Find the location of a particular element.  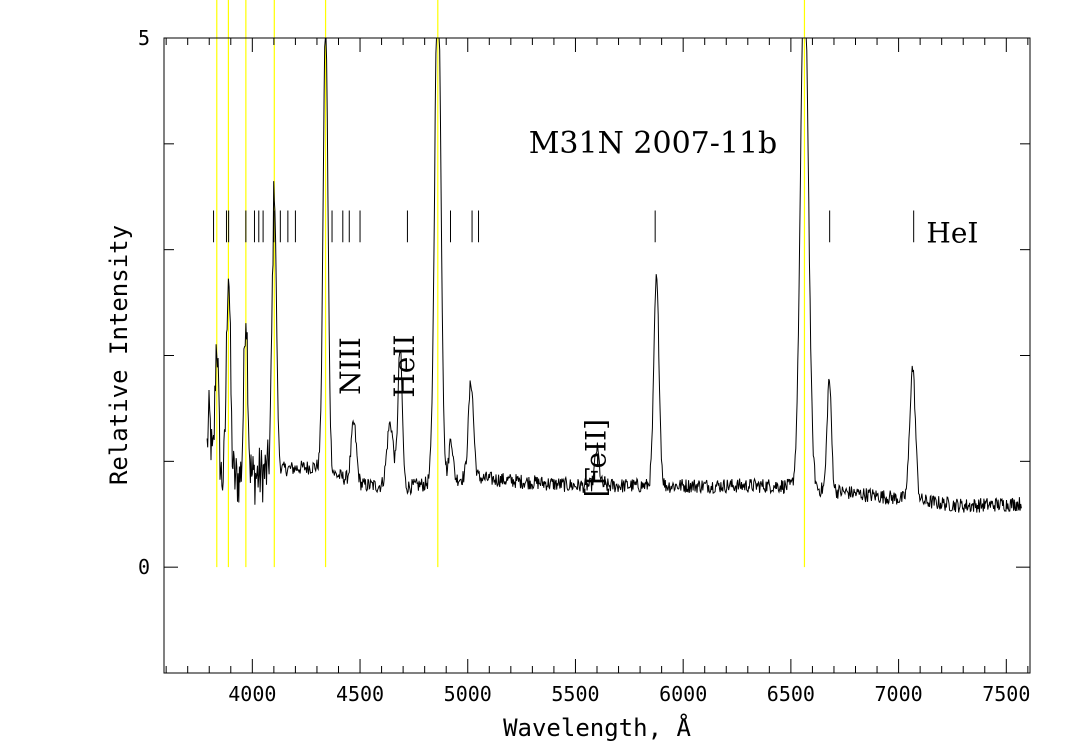

x-tick-label: 5500 is located at coordinates (575, 694).